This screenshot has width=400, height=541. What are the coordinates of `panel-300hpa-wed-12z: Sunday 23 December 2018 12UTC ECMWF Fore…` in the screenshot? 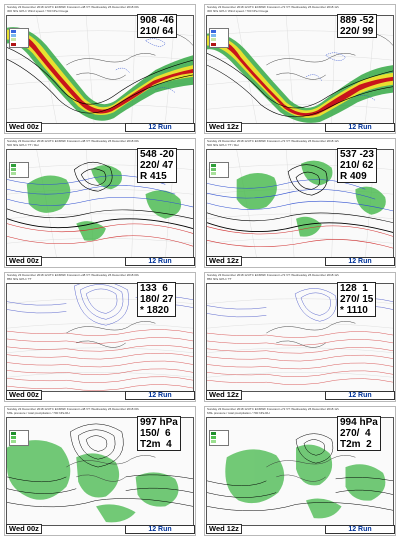 It's located at (300, 69).